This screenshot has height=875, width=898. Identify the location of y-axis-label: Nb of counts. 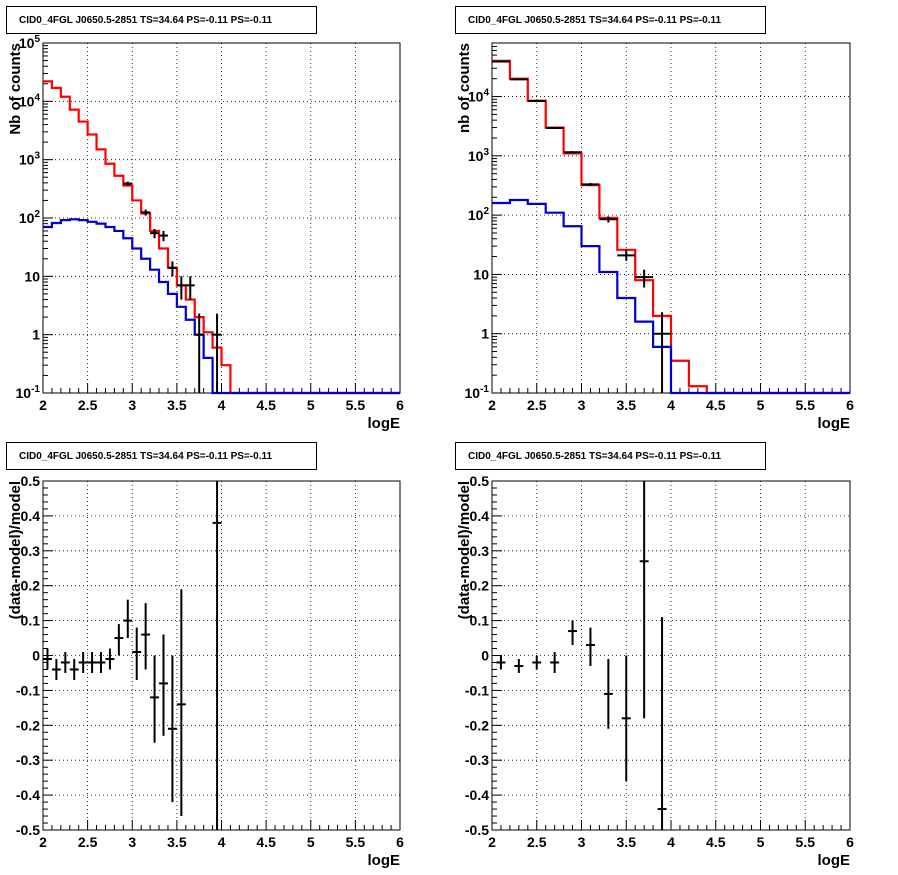
(15, 89).